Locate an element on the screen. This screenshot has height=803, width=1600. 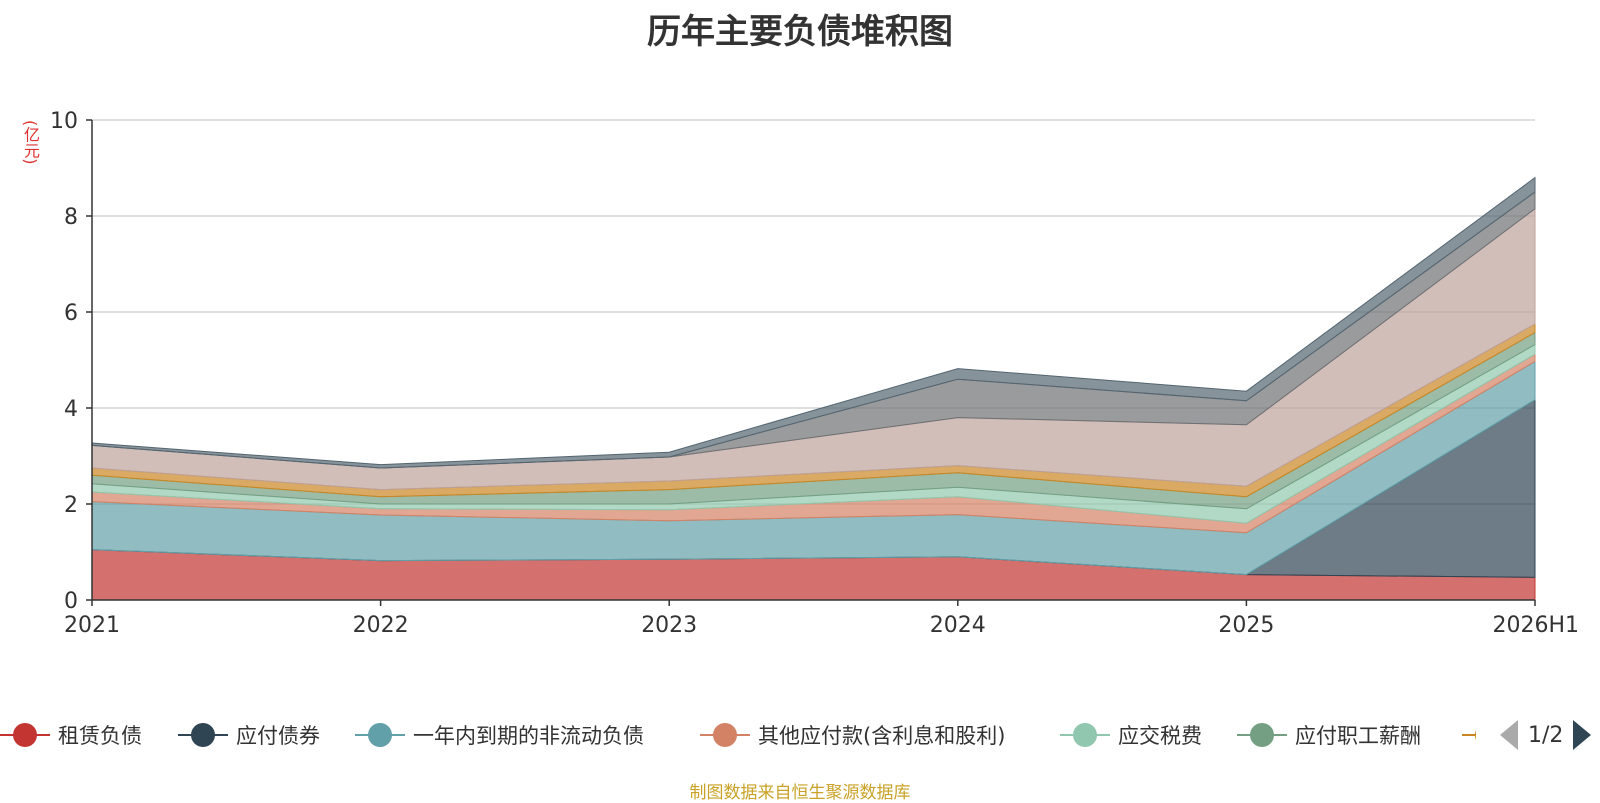
x-tick-label: 2021 is located at coordinates (92, 625).